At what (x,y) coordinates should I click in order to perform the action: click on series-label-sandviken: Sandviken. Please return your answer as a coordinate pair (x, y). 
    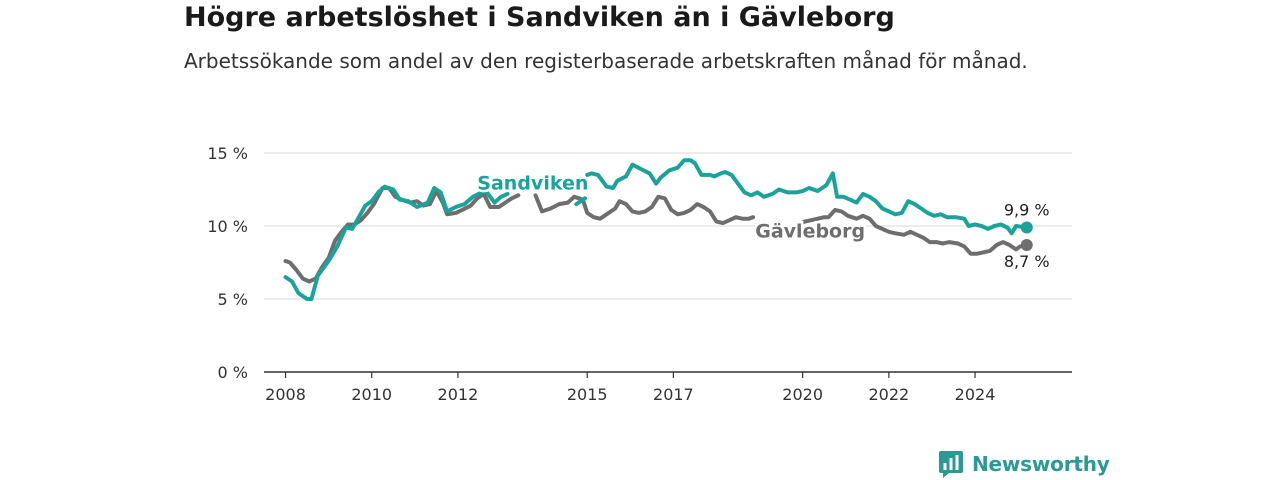
    Looking at the image, I should click on (532, 184).